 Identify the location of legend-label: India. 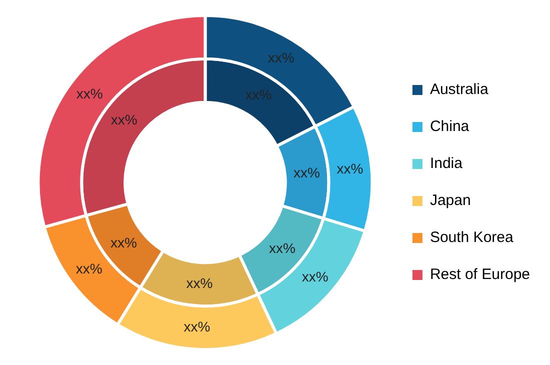
(447, 163).